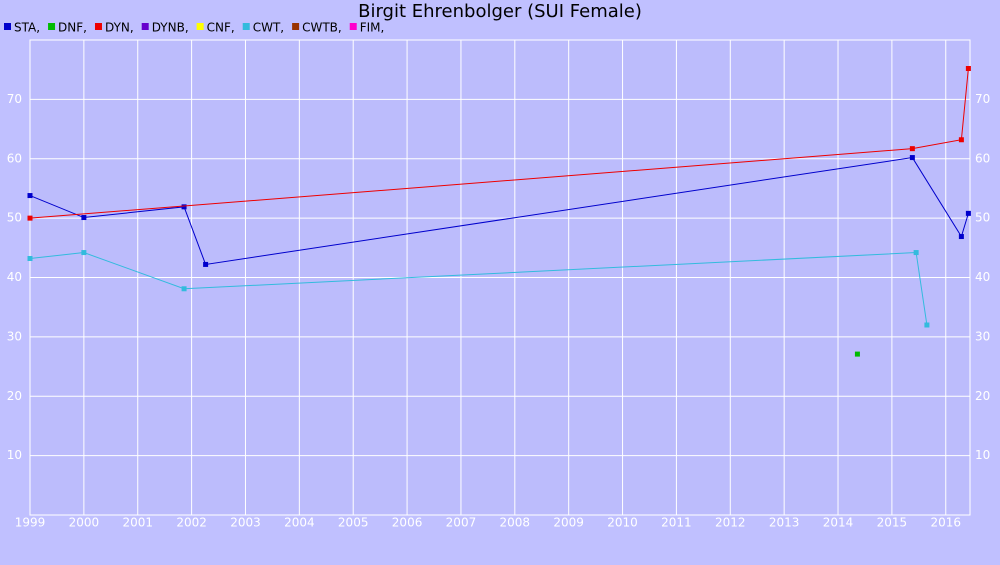  Describe the element at coordinates (84, 523) in the screenshot. I see `x-tick-label: 2000` at that location.